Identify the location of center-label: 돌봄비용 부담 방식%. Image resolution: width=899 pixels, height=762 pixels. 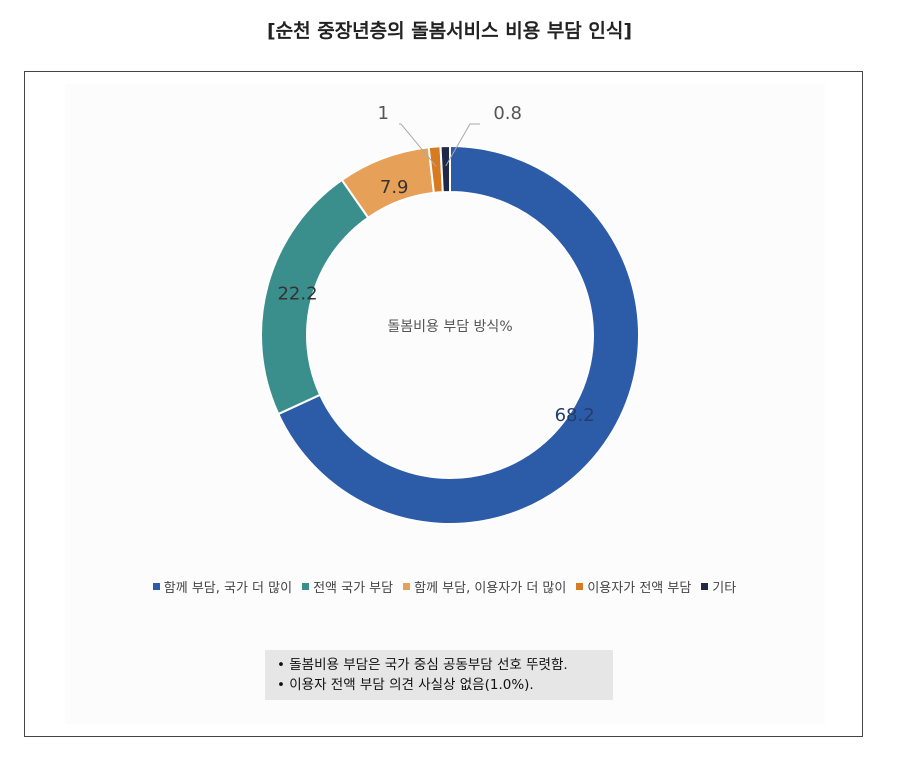
(449, 327).